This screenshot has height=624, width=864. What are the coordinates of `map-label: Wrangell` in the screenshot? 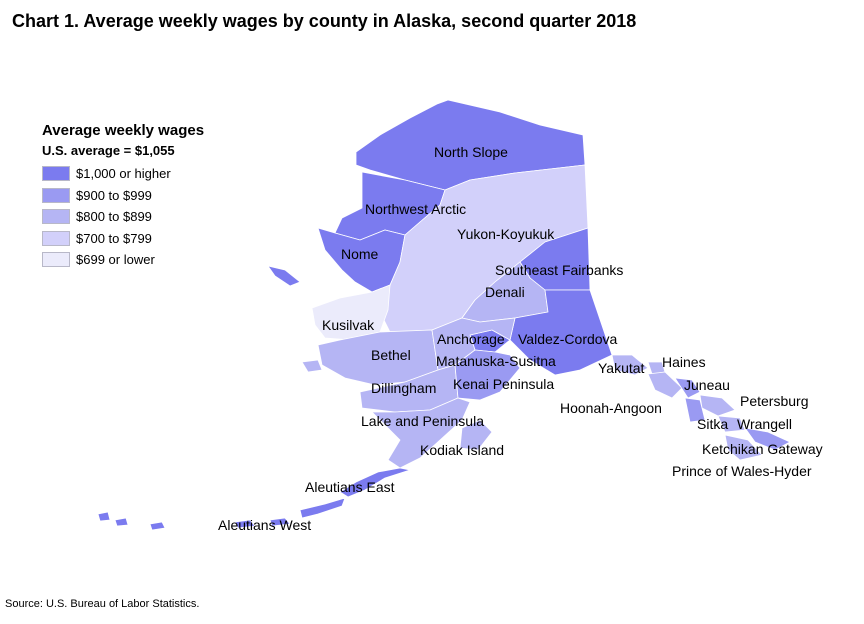 It's located at (764, 424).